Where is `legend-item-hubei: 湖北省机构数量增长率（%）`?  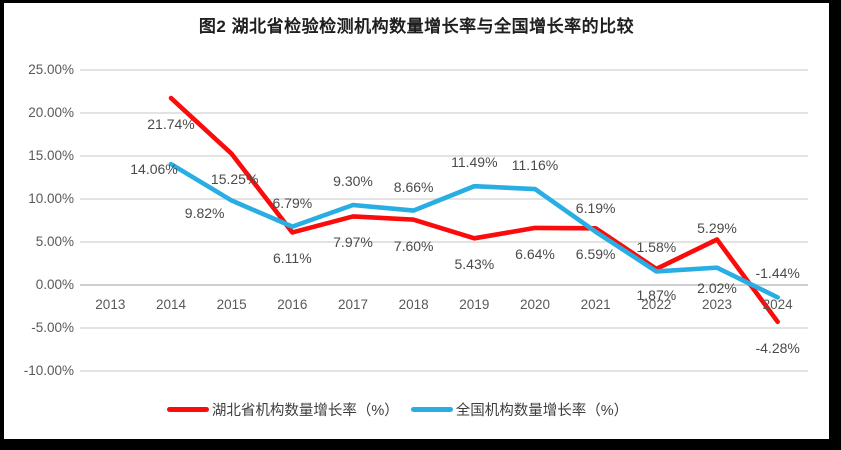 legend-item-hubei: 湖北省机构数量增长率（%） is located at coordinates (282, 409).